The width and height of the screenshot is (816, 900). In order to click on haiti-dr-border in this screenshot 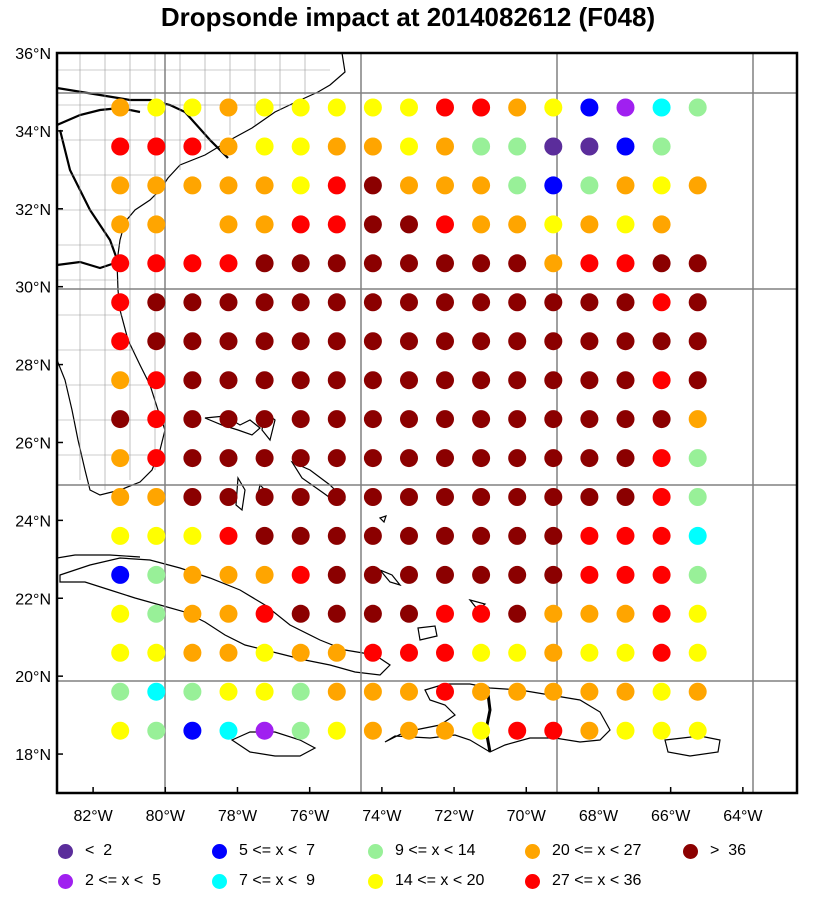, I will do `click(488, 719)`.